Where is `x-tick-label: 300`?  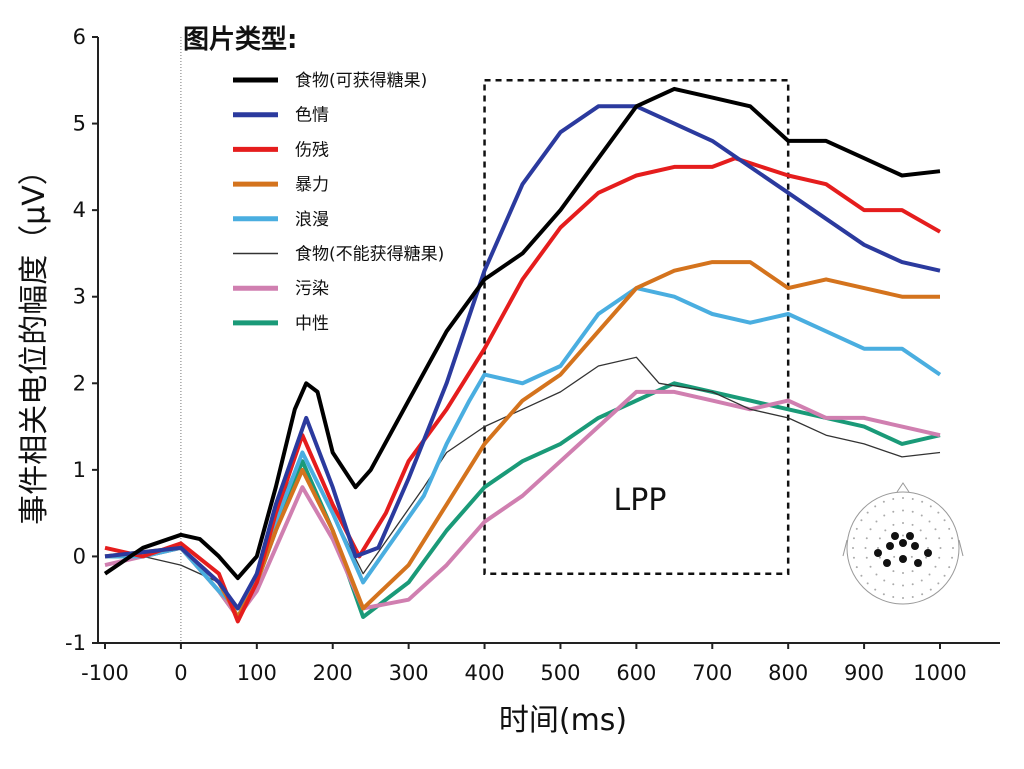 x-tick-label: 300 is located at coordinates (409, 673).